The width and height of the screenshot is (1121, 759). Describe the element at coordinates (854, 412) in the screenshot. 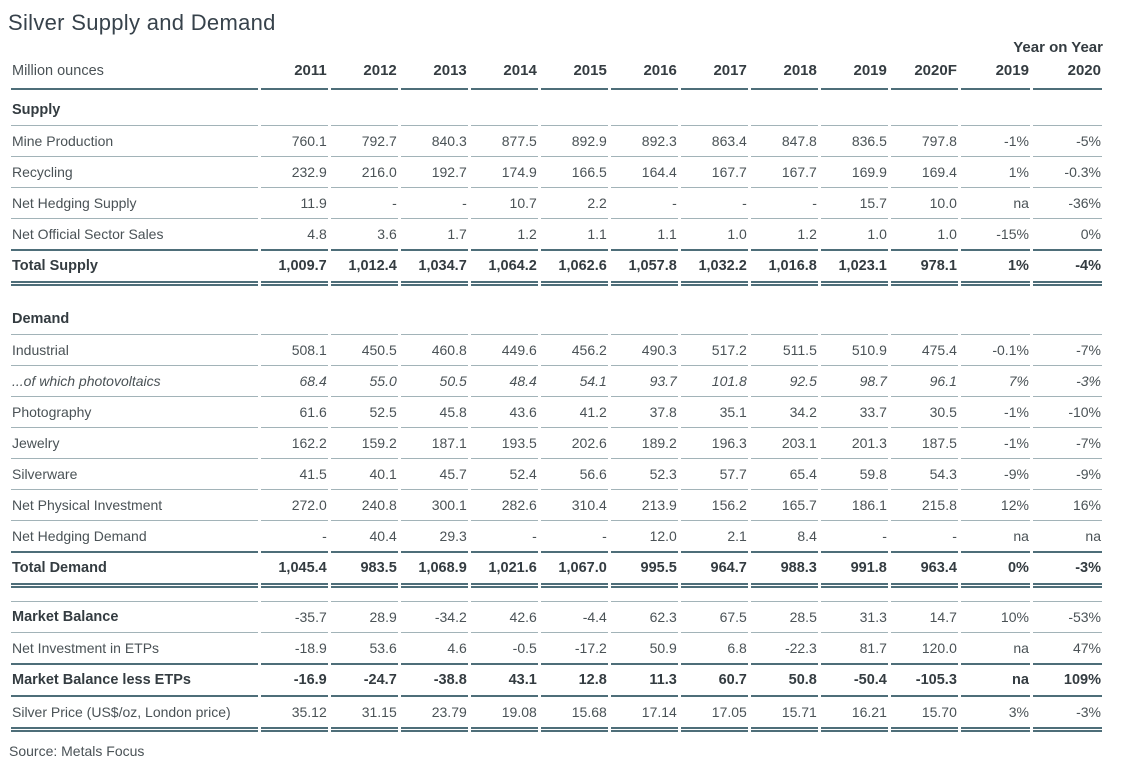

I see `cell-value: 33.7` at that location.